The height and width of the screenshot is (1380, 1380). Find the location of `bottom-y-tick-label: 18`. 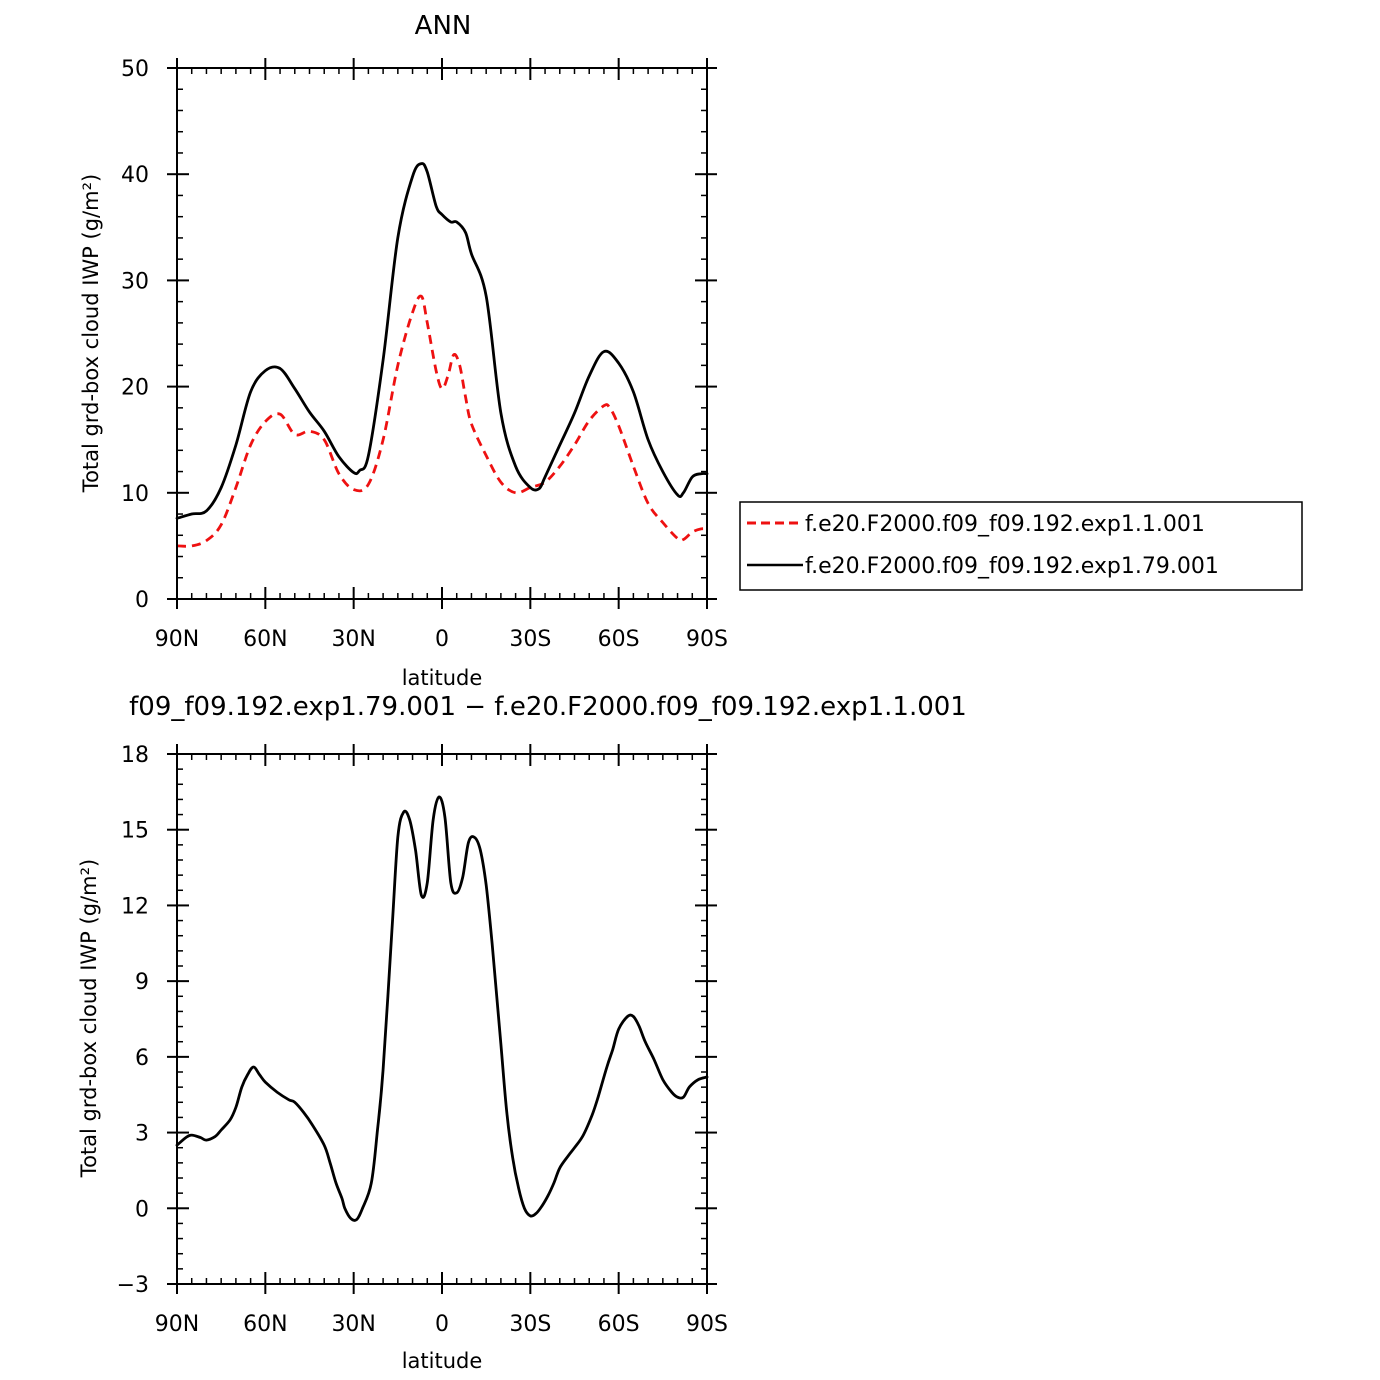

bottom-y-tick-label: 18 is located at coordinates (135, 755).